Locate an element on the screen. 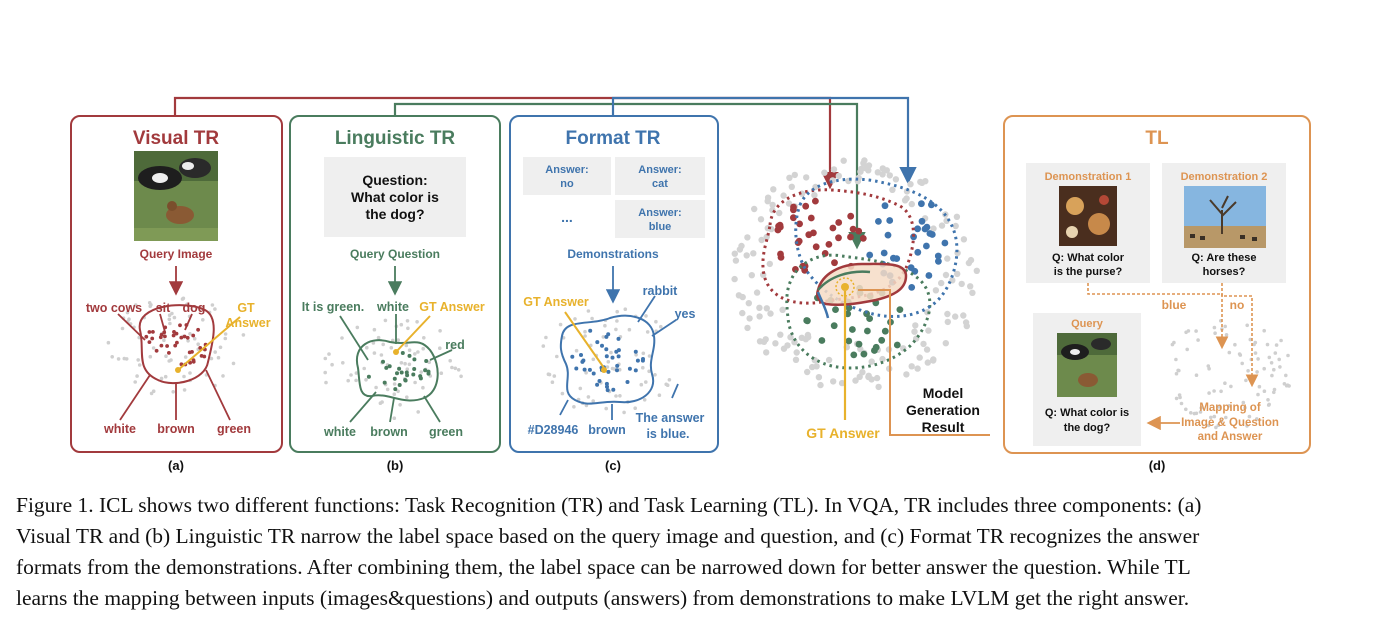  svg-text: Answer: is located at coordinates (659, 213).